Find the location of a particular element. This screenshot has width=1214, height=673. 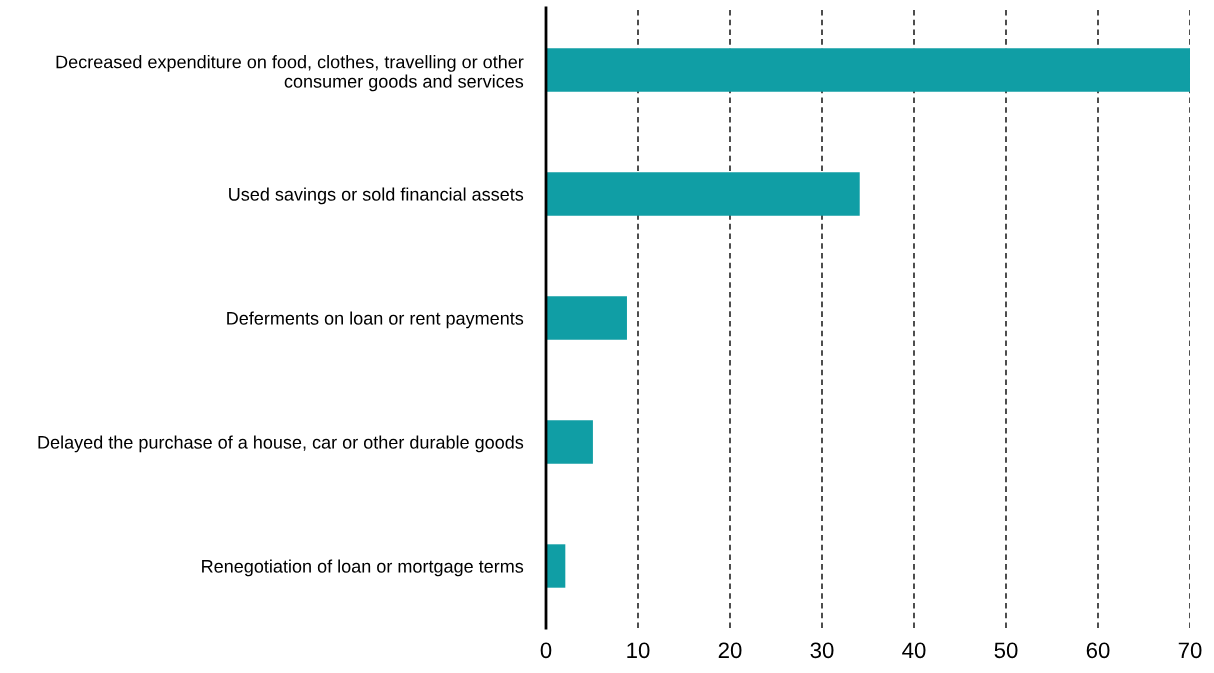

y-tick-label: Used savings or sold financial assets is located at coordinates (376, 196).